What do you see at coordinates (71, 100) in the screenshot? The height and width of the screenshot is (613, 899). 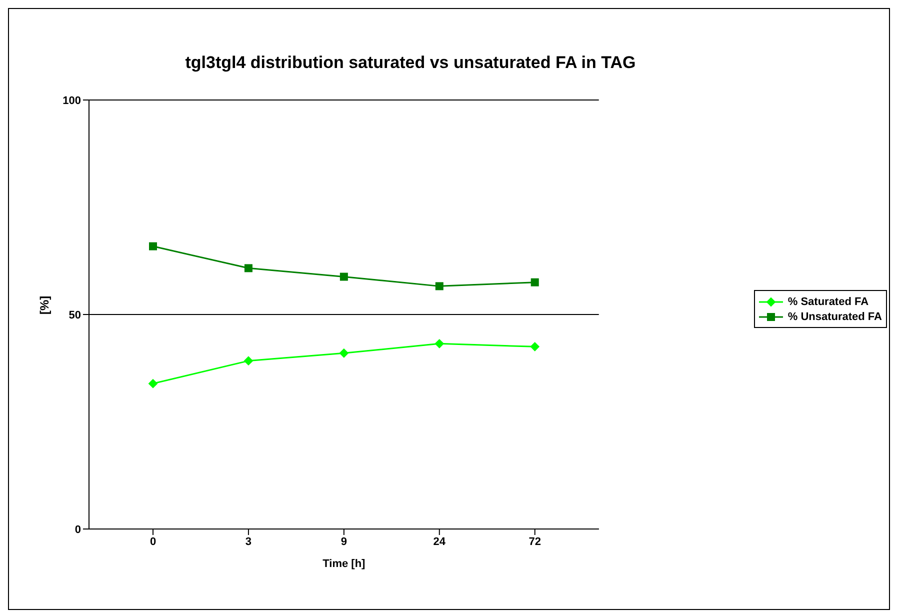 I see `y-tick-label: 100` at bounding box center [71, 100].